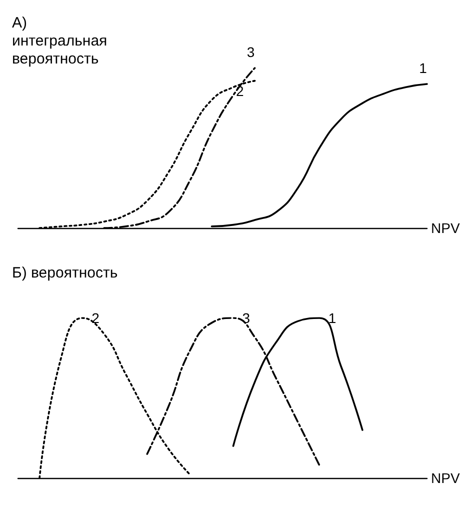  What do you see at coordinates (65, 273) in the screenshot?
I see `y-axis-title: Б) вероятность` at bounding box center [65, 273].